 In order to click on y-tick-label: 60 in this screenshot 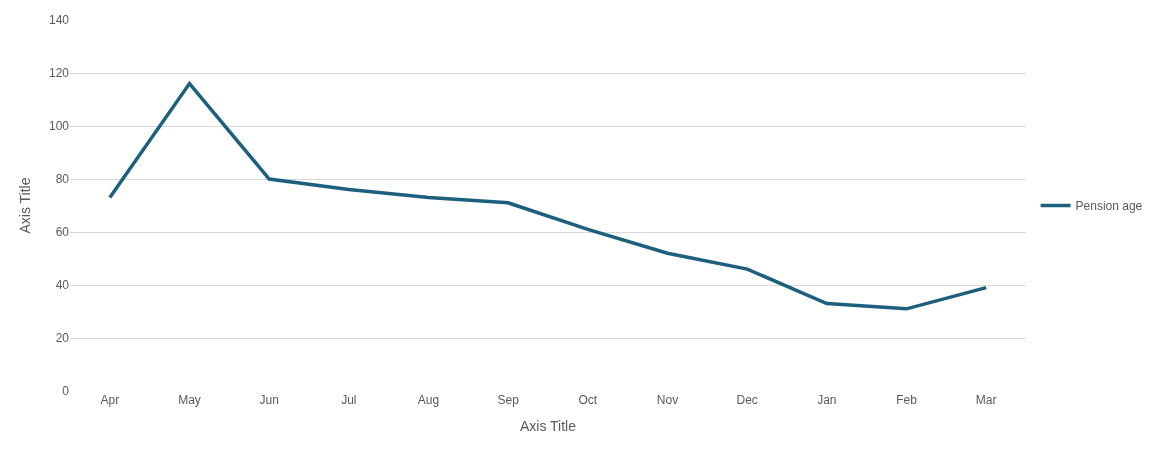, I will do `click(62, 232)`.